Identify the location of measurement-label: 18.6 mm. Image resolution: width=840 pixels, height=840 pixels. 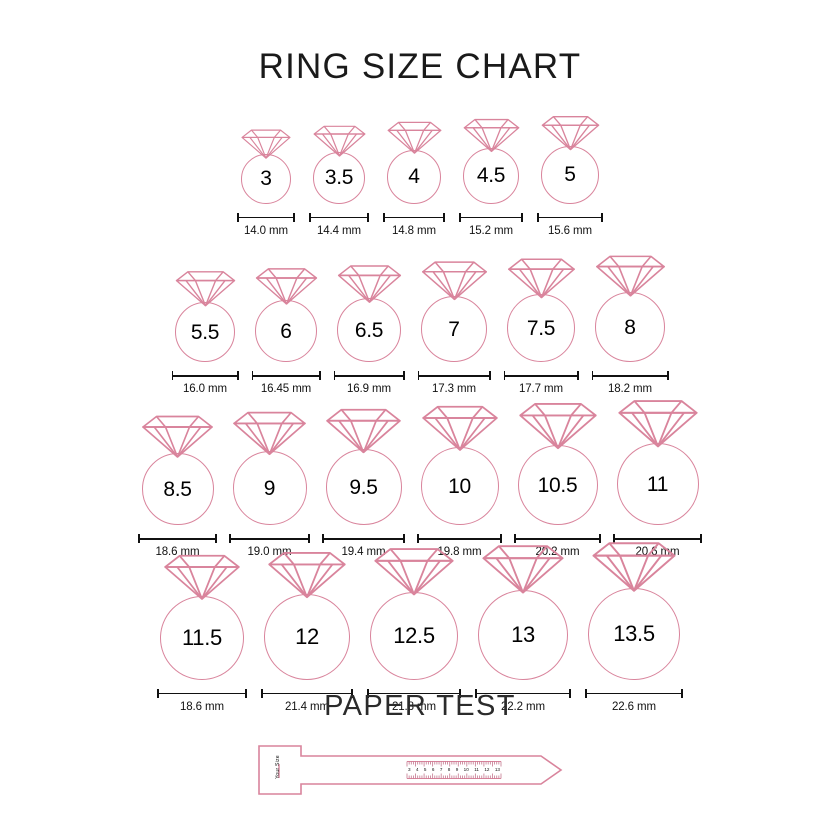
(202, 706).